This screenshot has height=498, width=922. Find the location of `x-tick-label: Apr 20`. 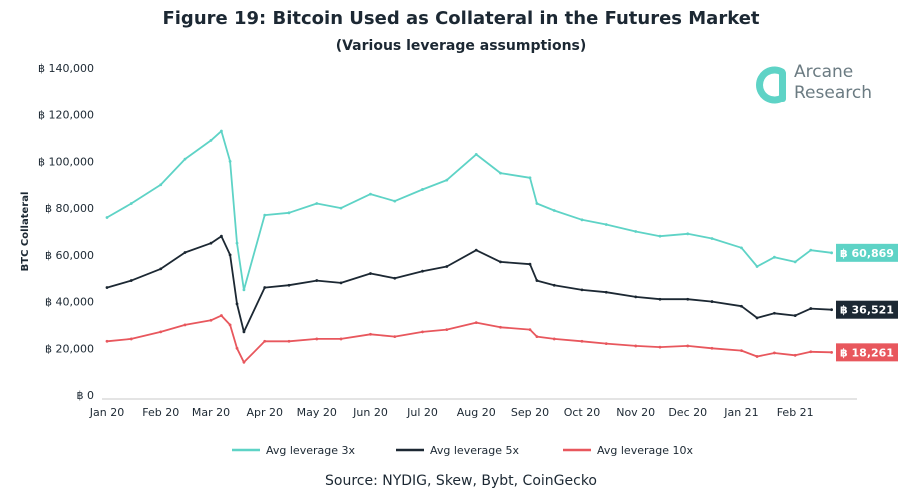

x-tick-label: Apr 20 is located at coordinates (264, 412).